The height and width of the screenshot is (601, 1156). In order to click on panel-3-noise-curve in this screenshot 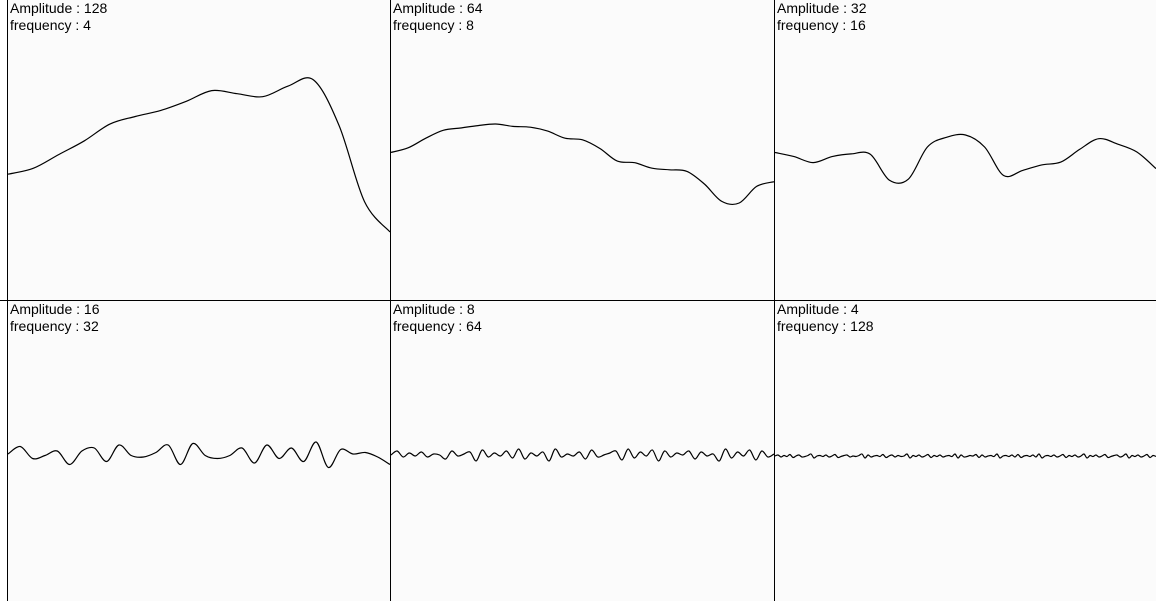, I will do `click(965, 158)`.